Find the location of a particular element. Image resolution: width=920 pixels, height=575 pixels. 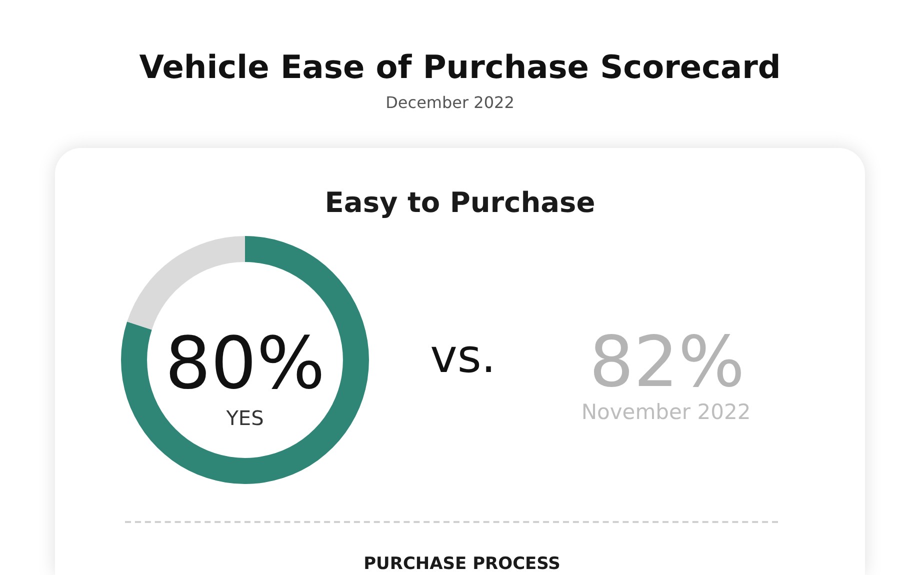

text: 82% is located at coordinates (667, 362).